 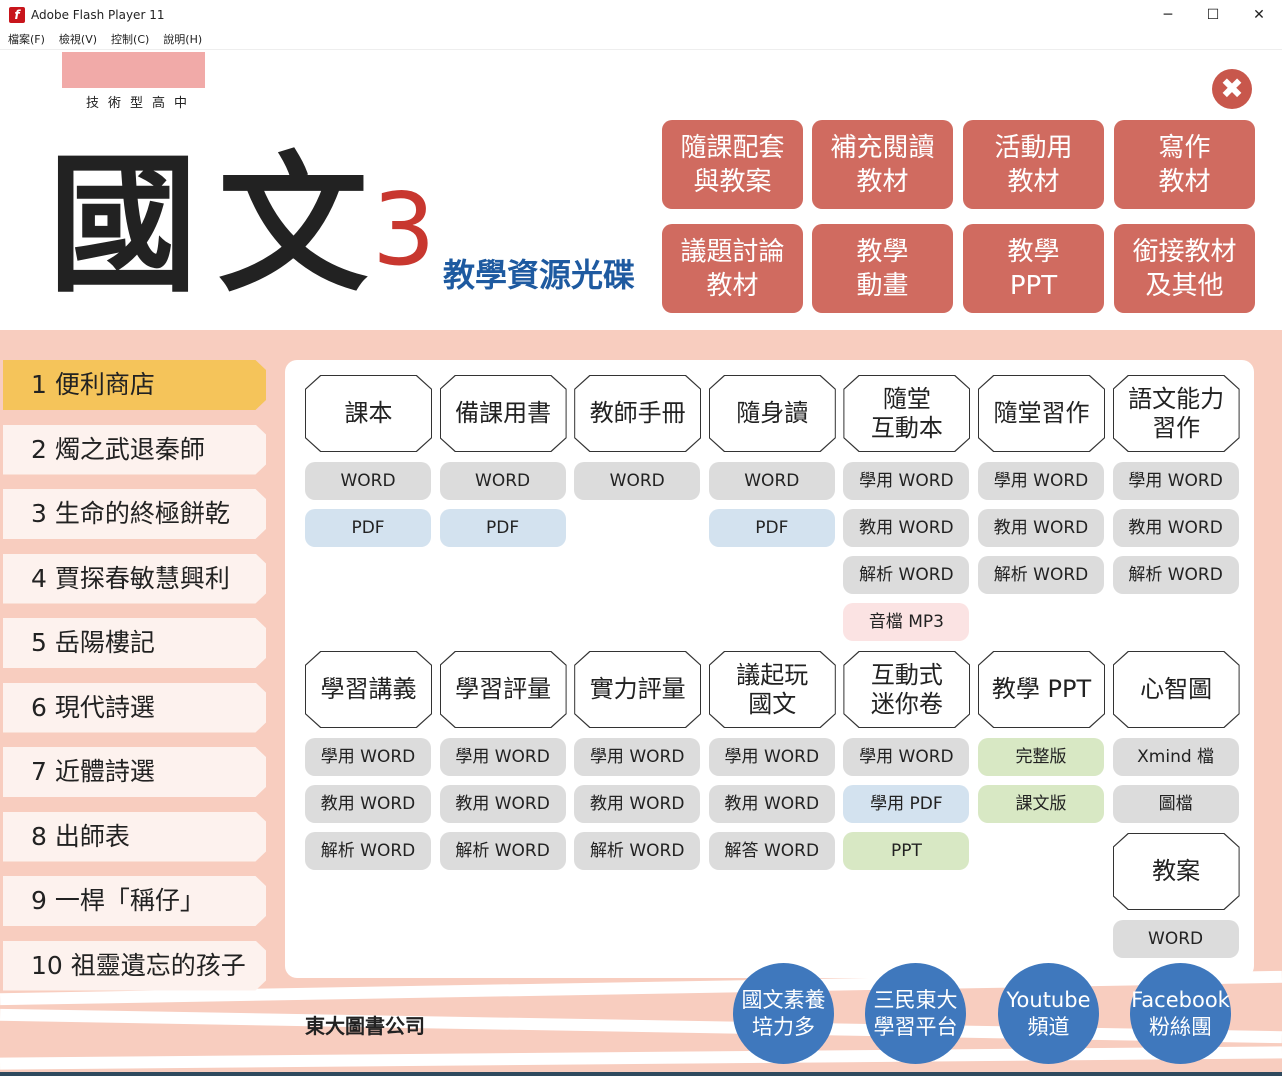 I want to click on resource-group-header: 語文能力 習作, so click(x=1176, y=413).